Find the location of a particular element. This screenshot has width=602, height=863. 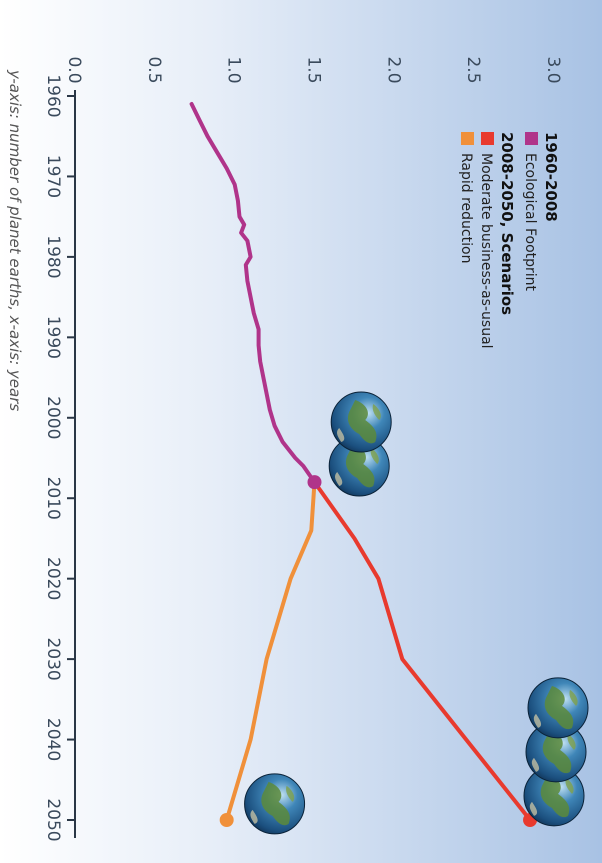

earth-icon-group-2008 is located at coordinates (360, 444).